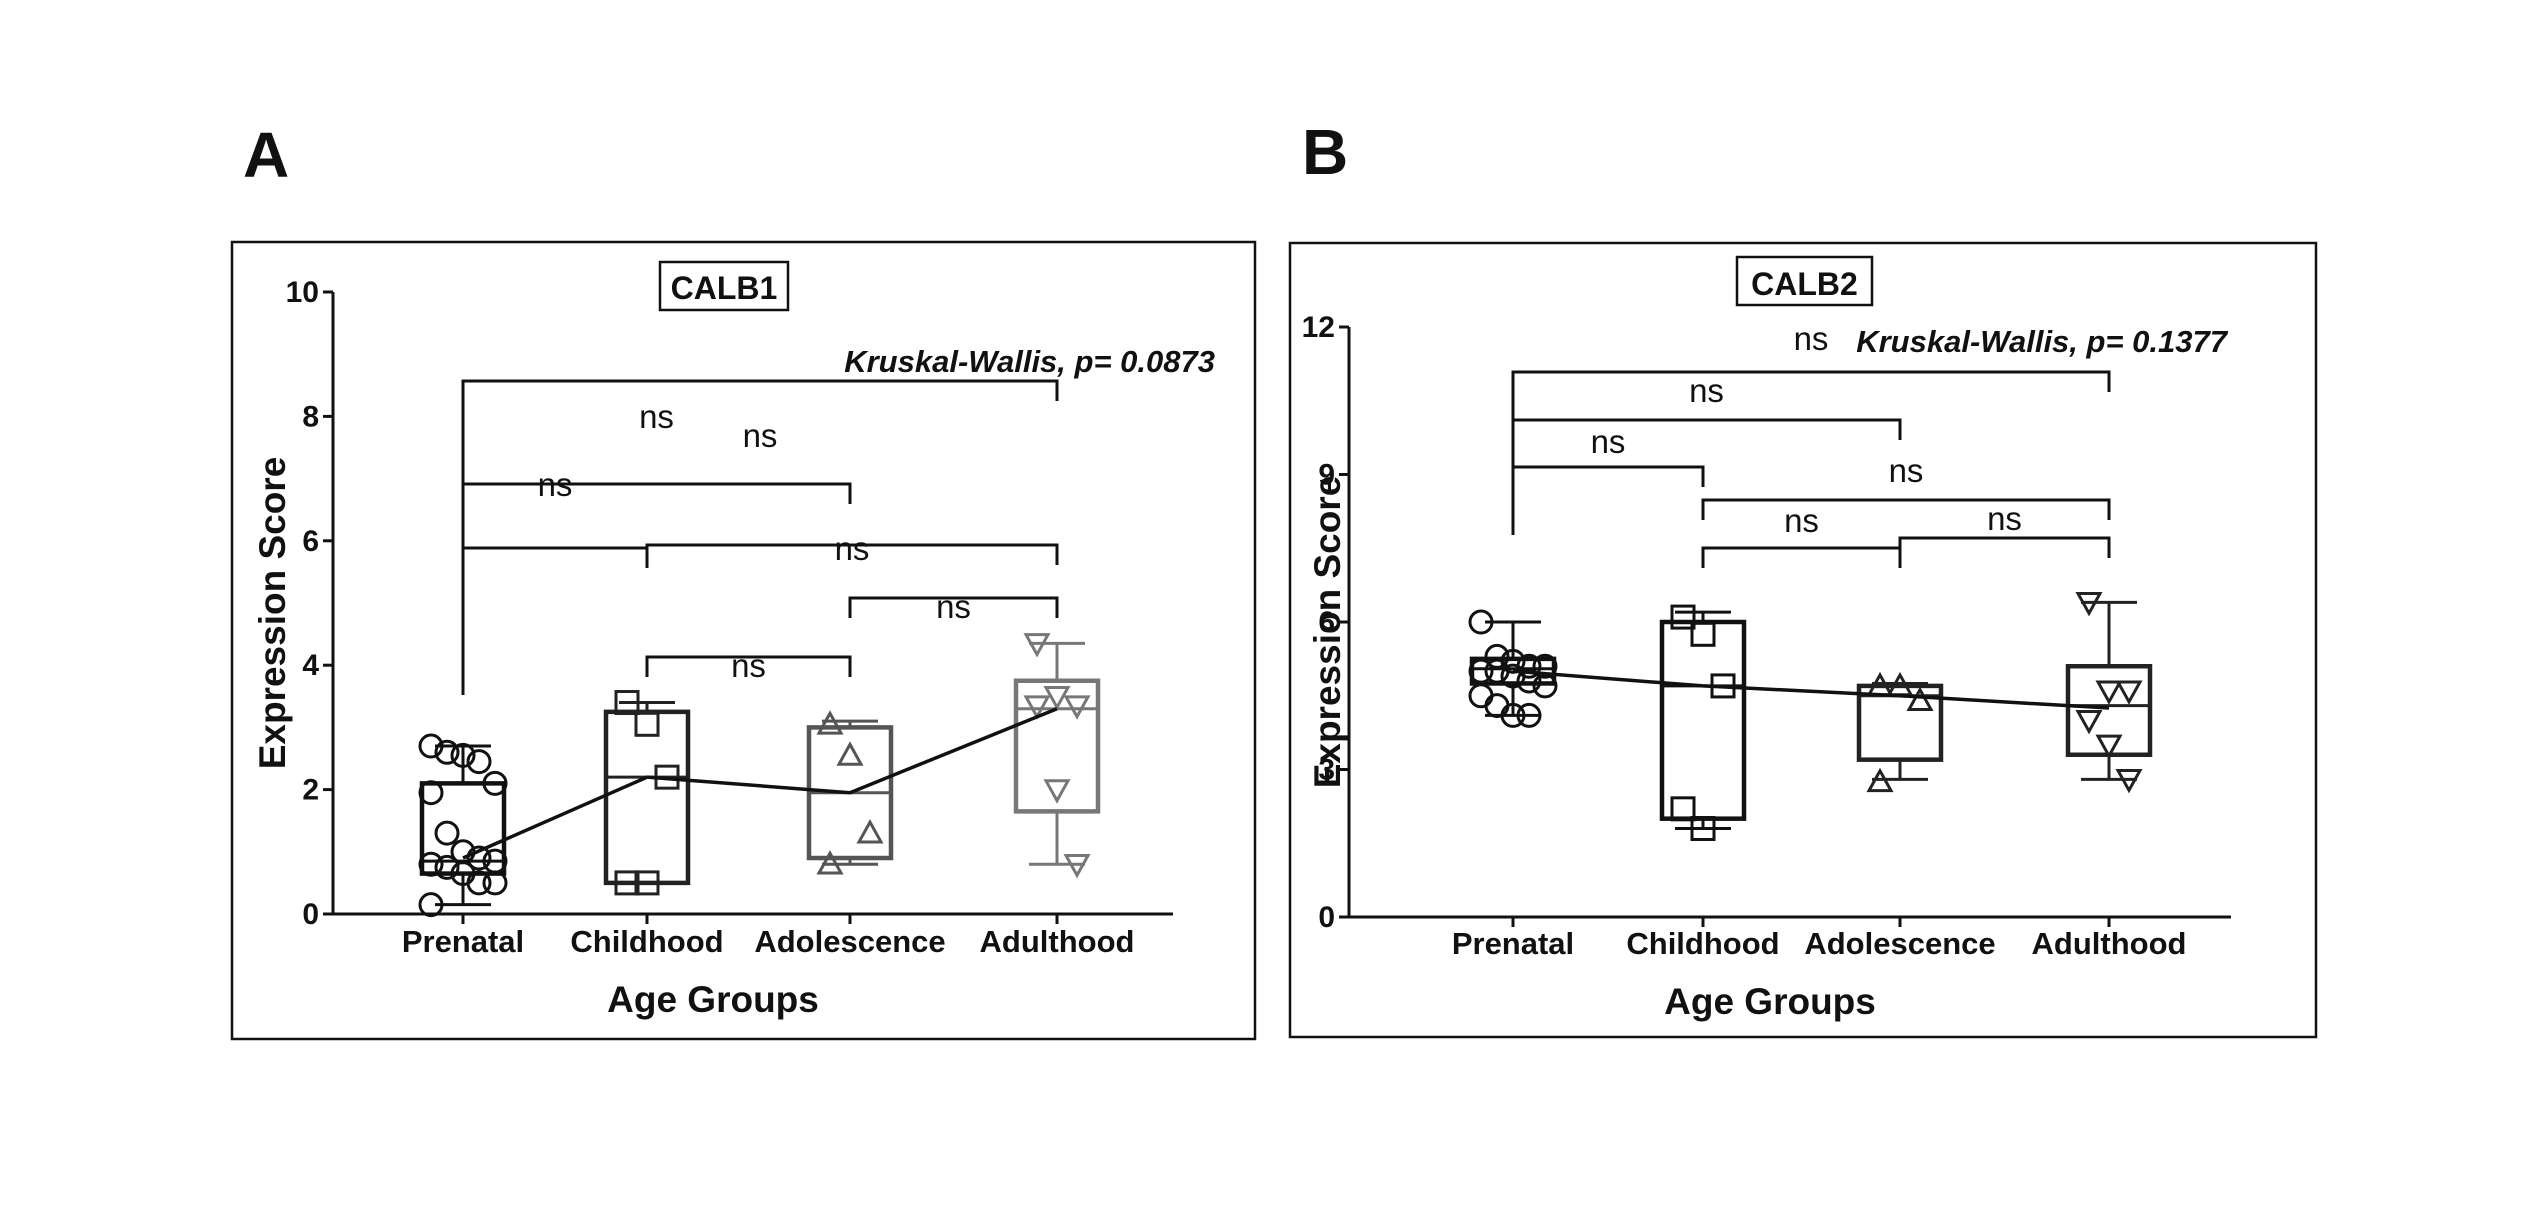 This screenshot has width=2522, height=1208. Describe the element at coordinates (849, 941) in the screenshot. I see `calb1-x-tick-label: Adolescence` at that location.